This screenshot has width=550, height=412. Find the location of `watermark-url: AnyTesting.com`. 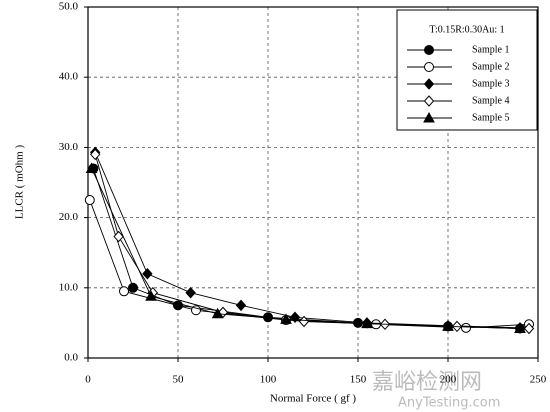

watermark-url: AnyTesting.com is located at coordinates (449, 403).